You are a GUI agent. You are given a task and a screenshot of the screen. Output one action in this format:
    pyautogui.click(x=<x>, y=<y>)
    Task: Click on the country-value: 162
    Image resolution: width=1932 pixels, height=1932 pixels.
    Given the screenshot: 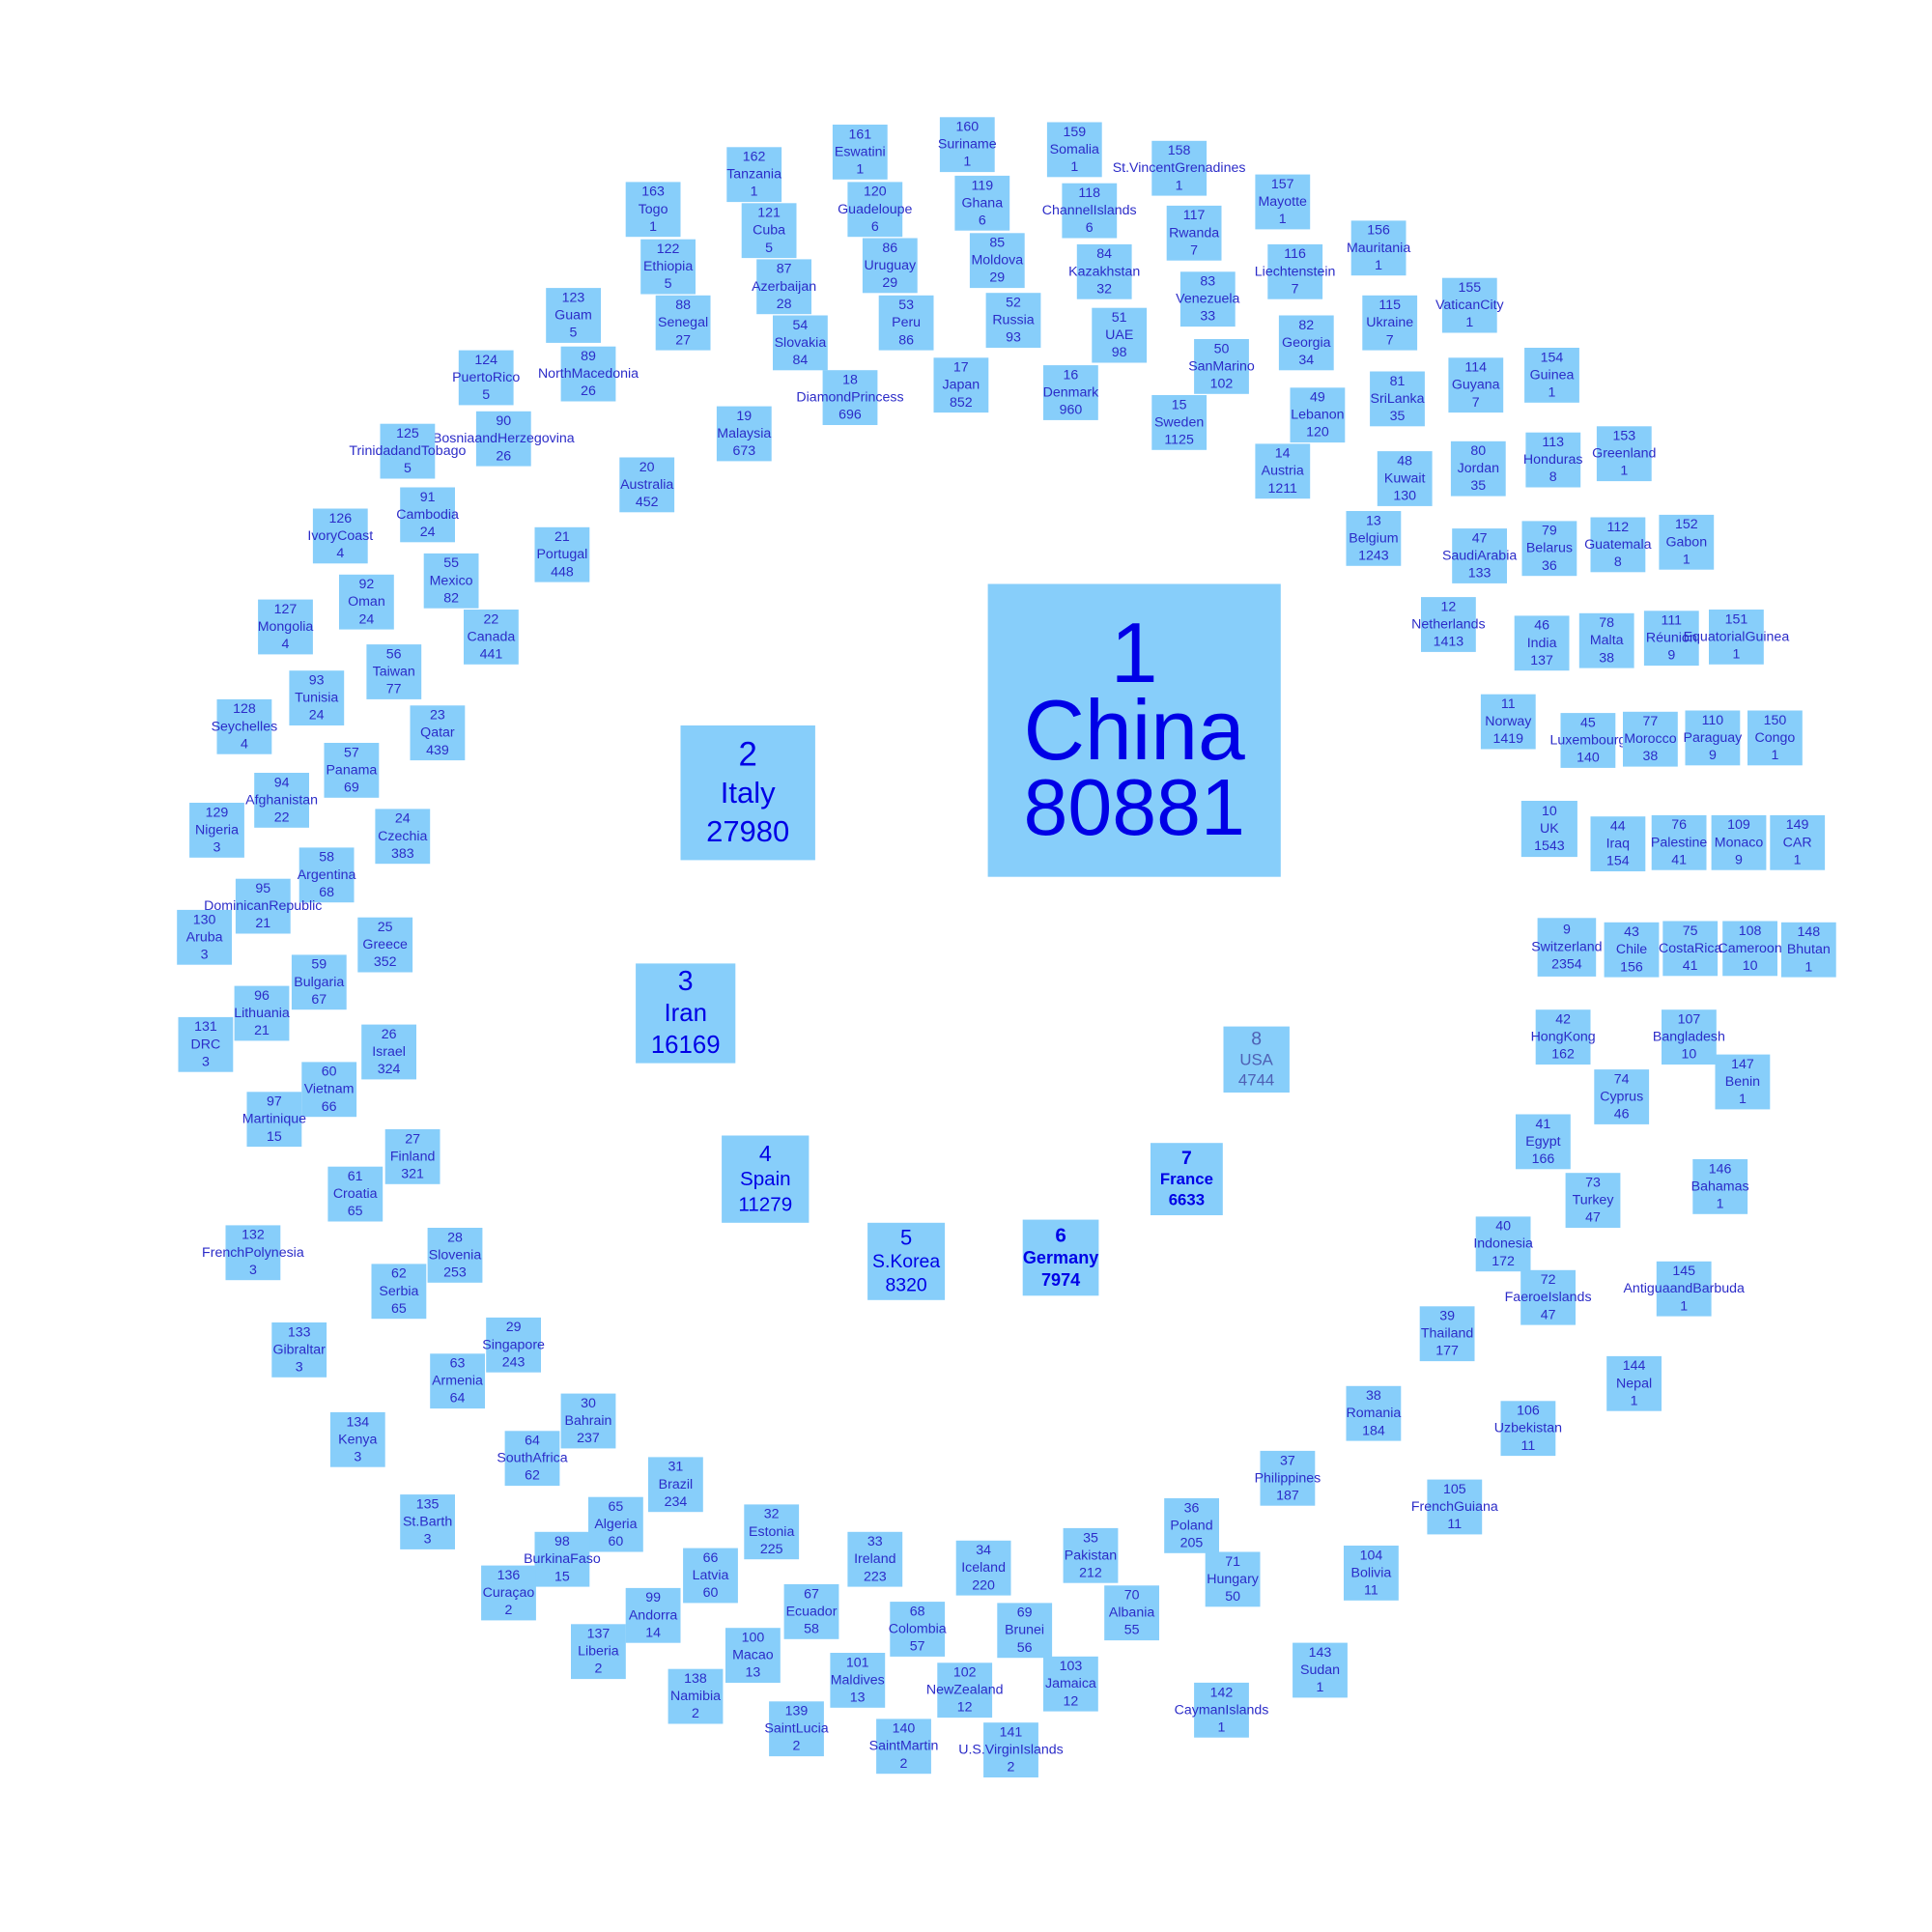 What is the action you would take?
    pyautogui.click(x=1563, y=1055)
    